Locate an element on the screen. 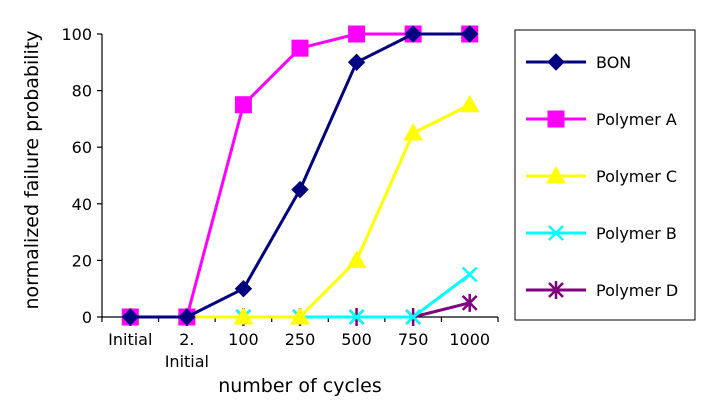 The width and height of the screenshot is (711, 414). y-tick-label: 80 is located at coordinates (82, 91).